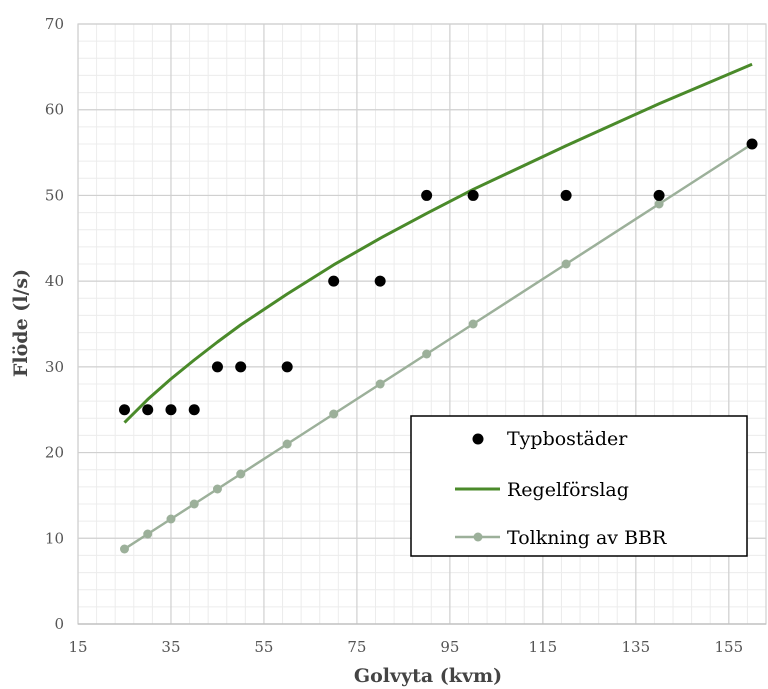 The width and height of the screenshot is (768, 689). I want to click on x-tick-label: 15, so click(77, 647).